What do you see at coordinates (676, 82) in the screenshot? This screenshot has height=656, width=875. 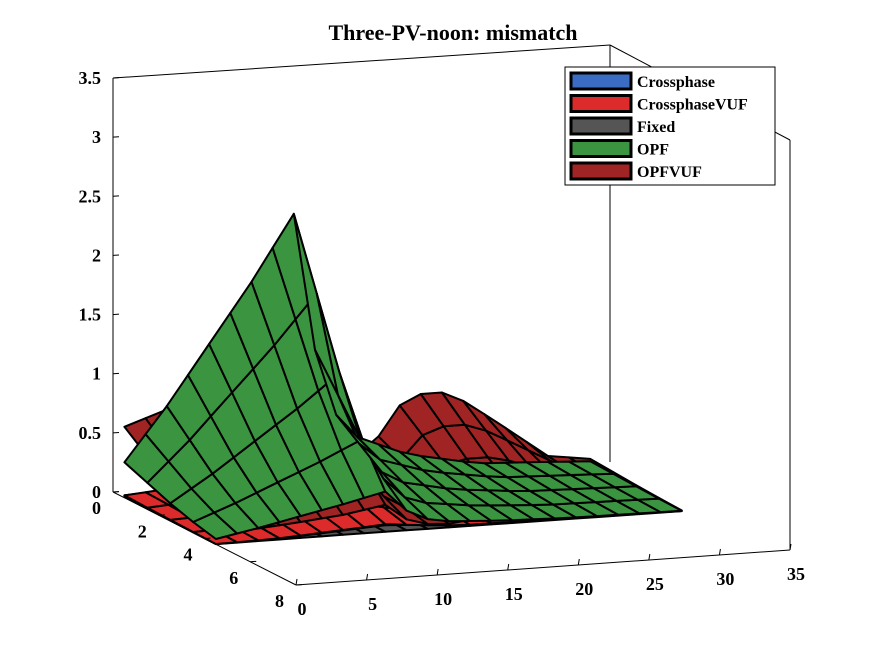 I see `legend-label: Crossphase` at bounding box center [676, 82].